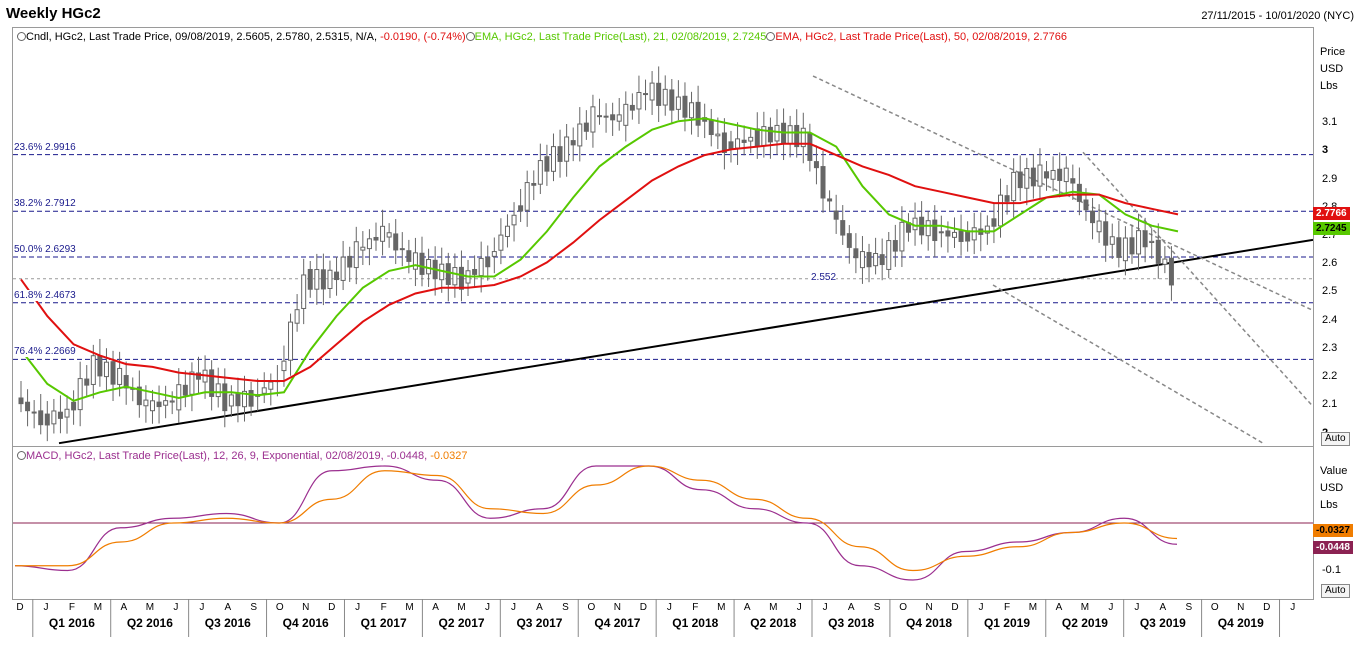 This screenshot has height=650, width=1362. What do you see at coordinates (1277, 16) in the screenshot?
I see `date-range: 27/11/2015 - 10/01/2020 (NYC)` at bounding box center [1277, 16].